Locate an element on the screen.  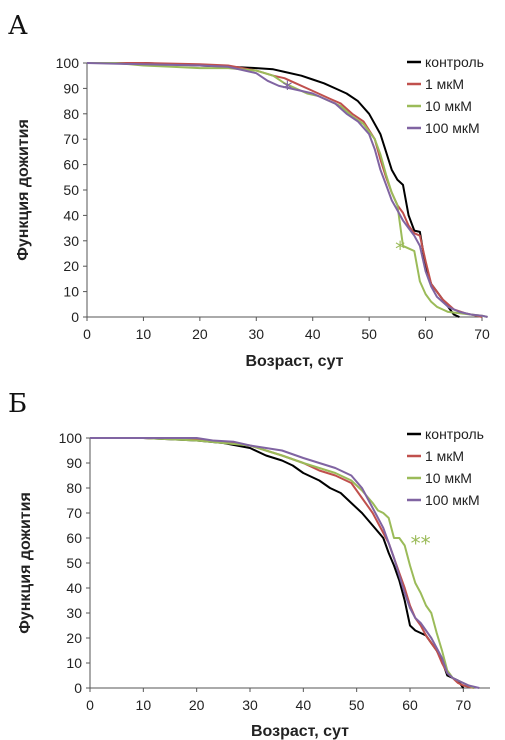
significance-marker: ** is located at coordinates (421, 544).